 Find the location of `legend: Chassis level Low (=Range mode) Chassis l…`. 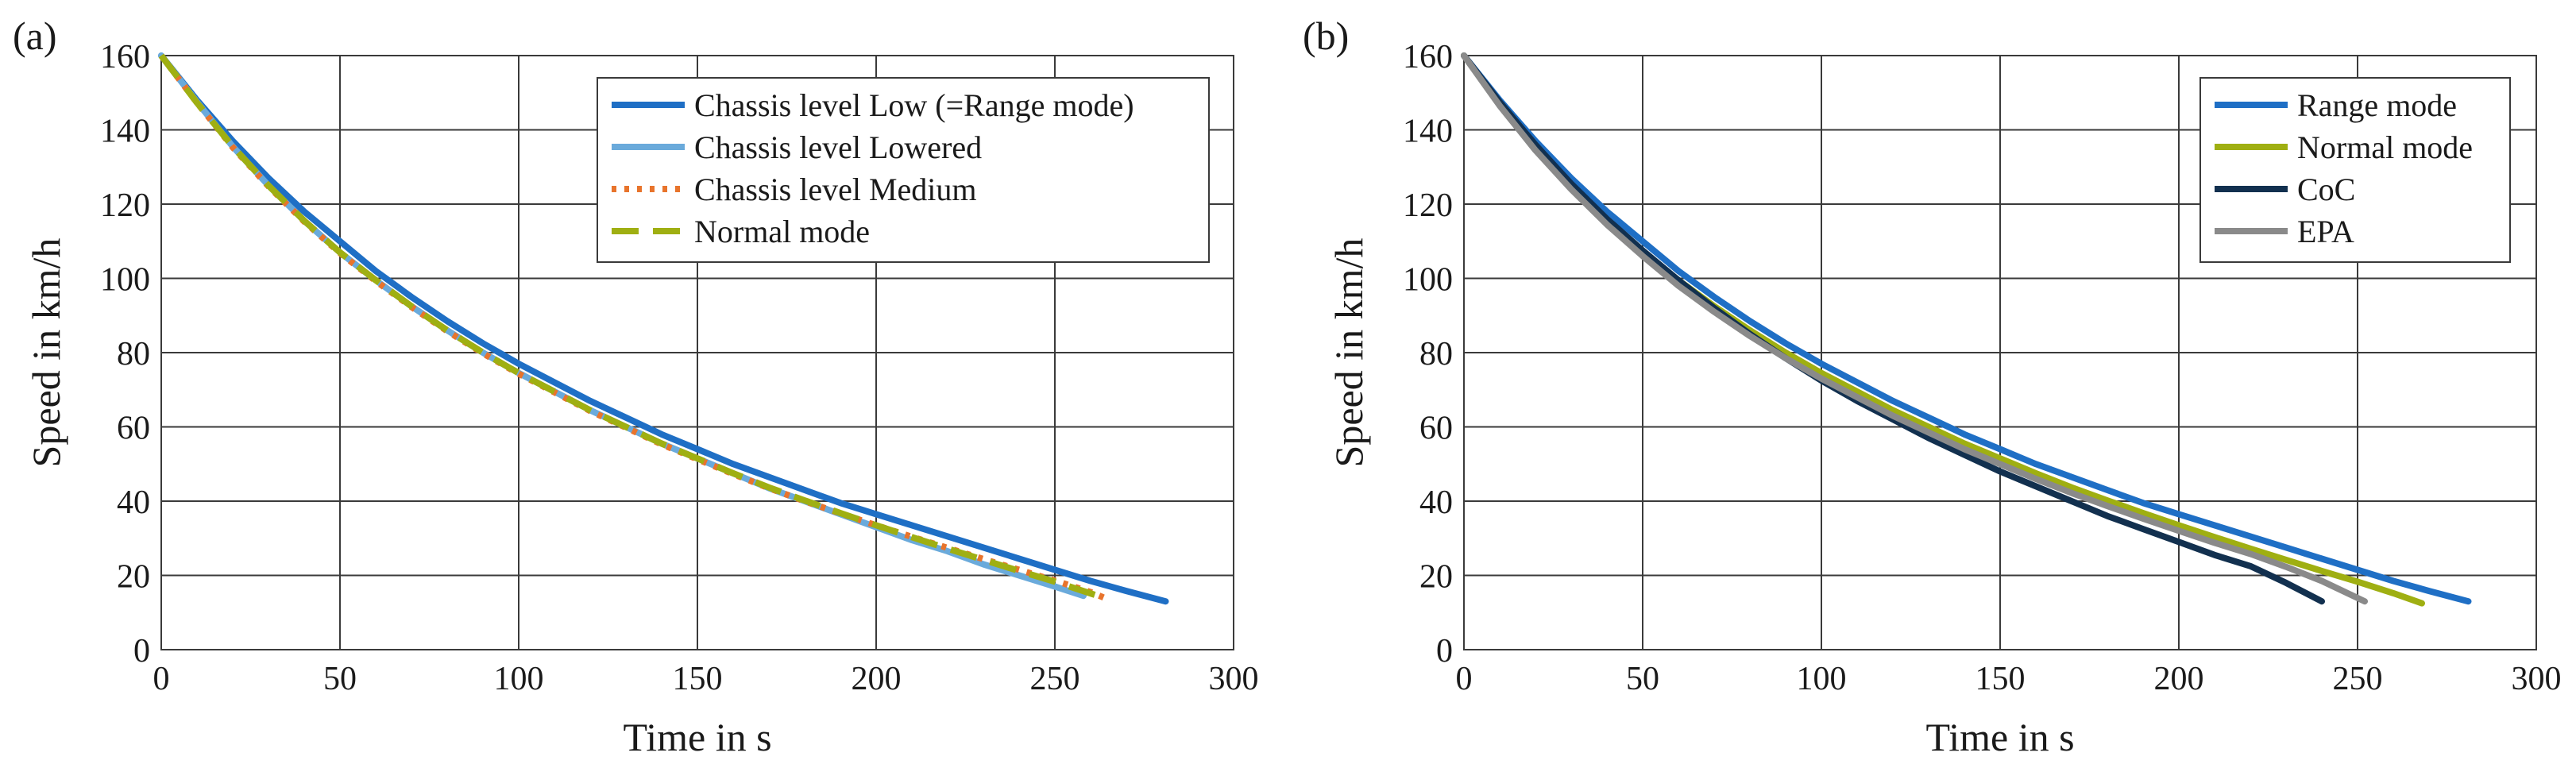

legend: Chassis level Low (=Range mode) Chassis l… is located at coordinates (903, 170).